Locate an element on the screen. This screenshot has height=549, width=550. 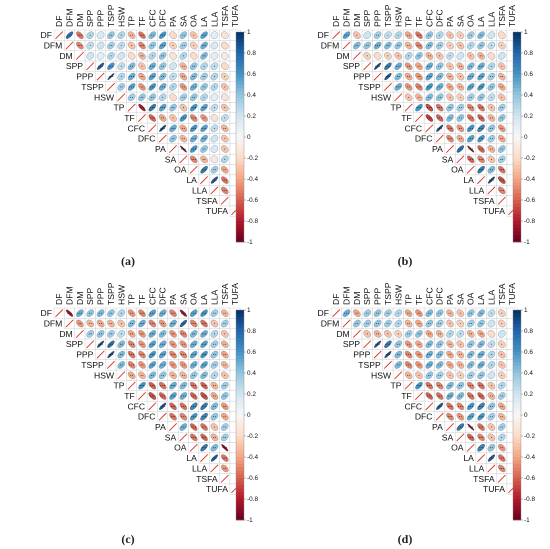
row-label: DFM is located at coordinates (330, 46).